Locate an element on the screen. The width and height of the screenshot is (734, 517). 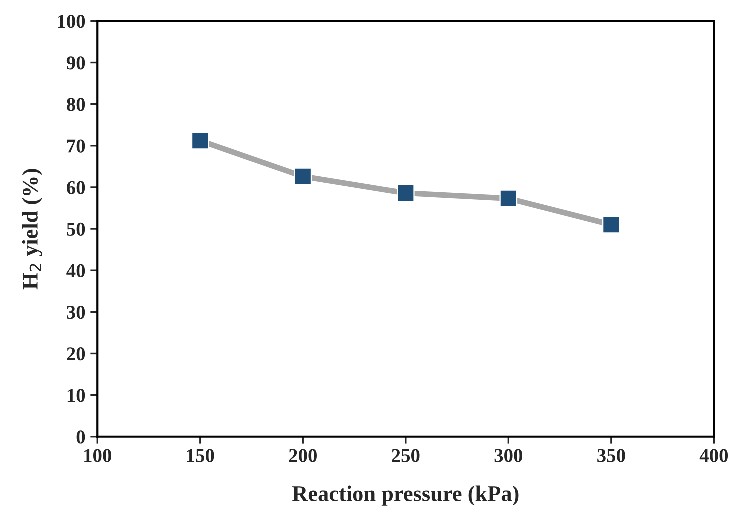
y-tick-label: 80 is located at coordinates (76, 105).